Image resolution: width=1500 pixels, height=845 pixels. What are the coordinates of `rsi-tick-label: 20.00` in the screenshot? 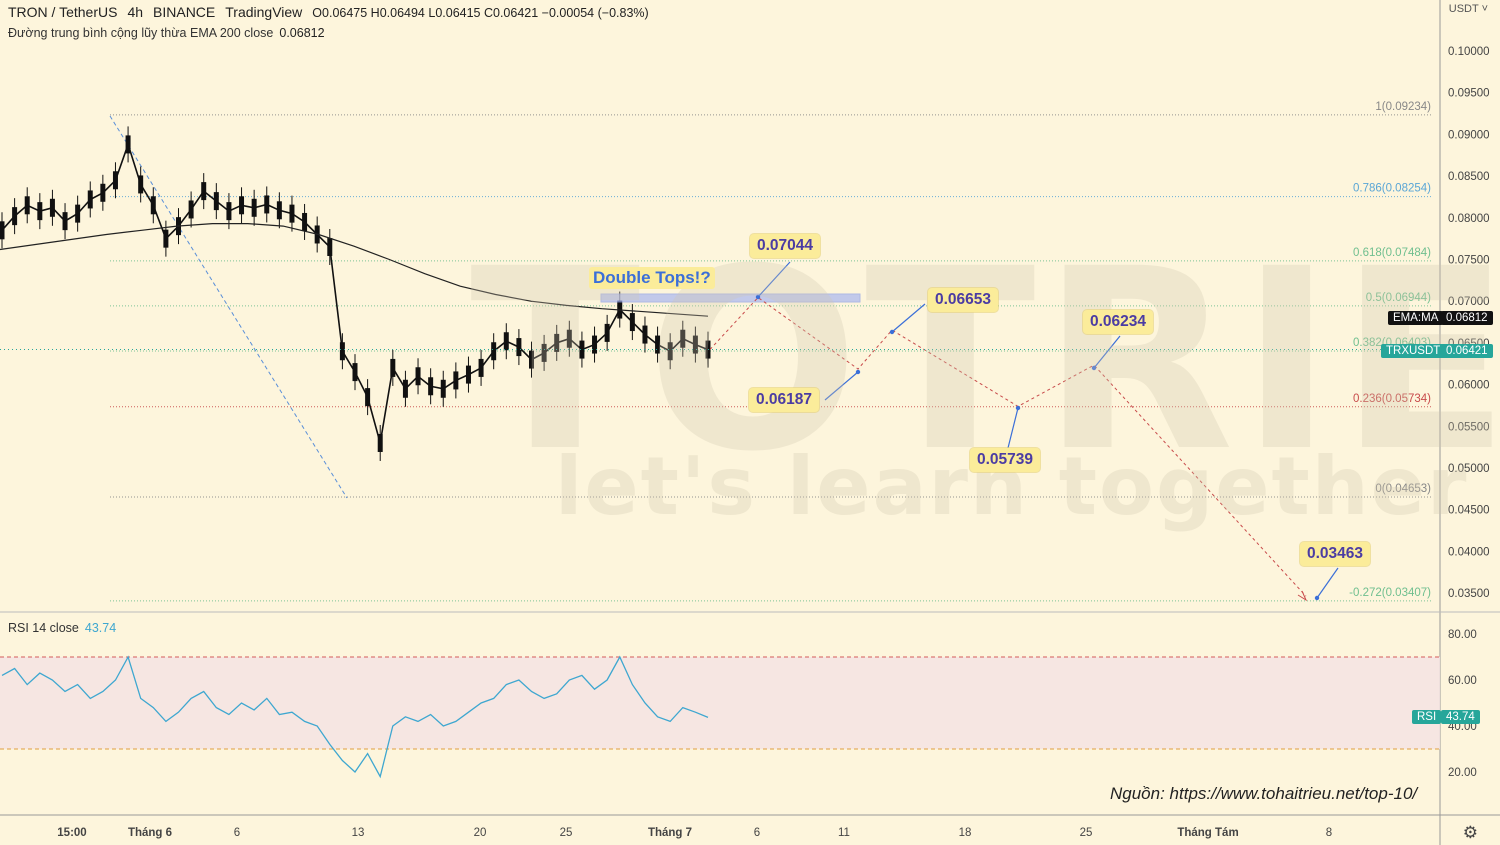 It's located at (1462, 773).